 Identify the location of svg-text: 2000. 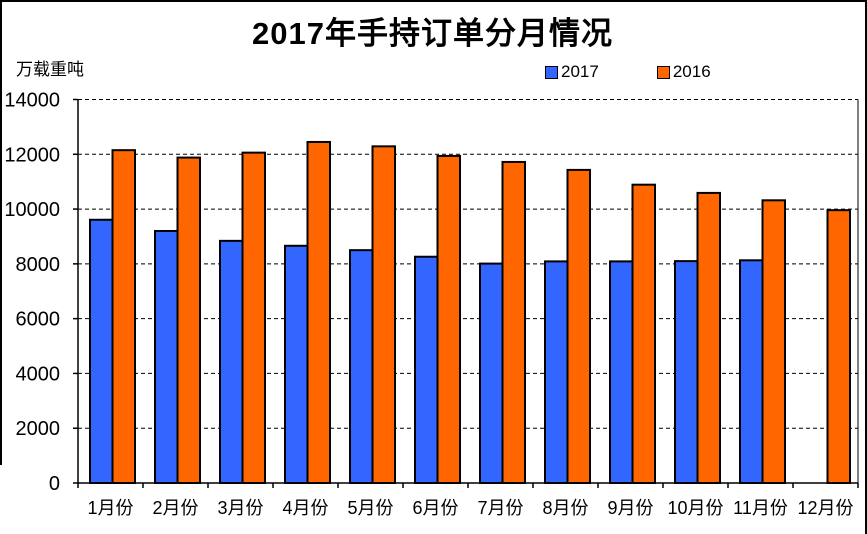
(38, 429).